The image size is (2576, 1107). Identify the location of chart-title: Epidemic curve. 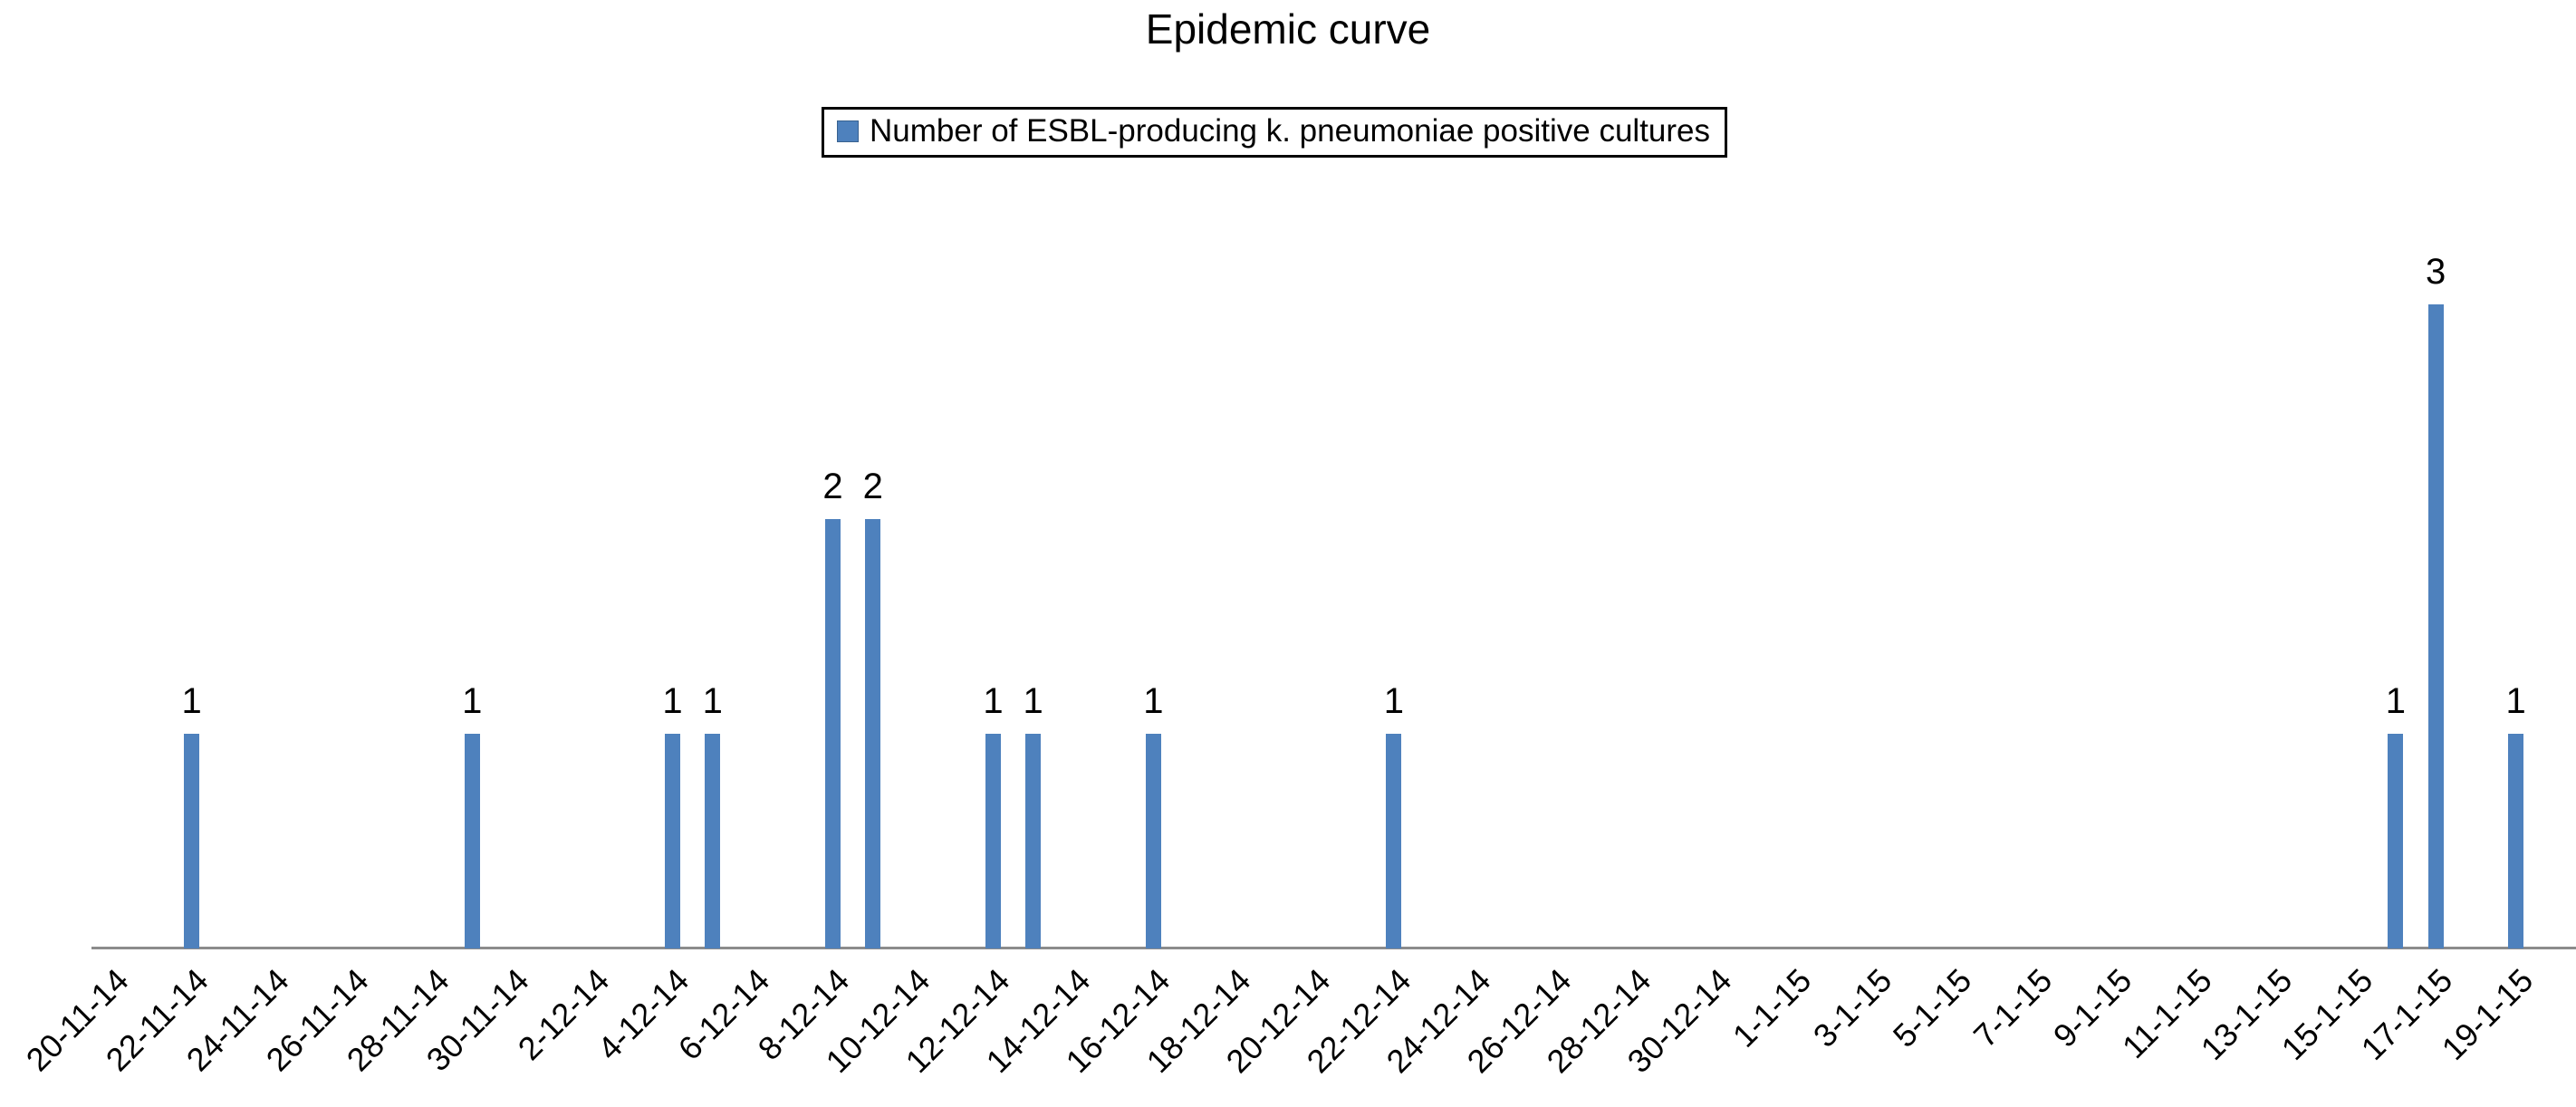
(1288, 29).